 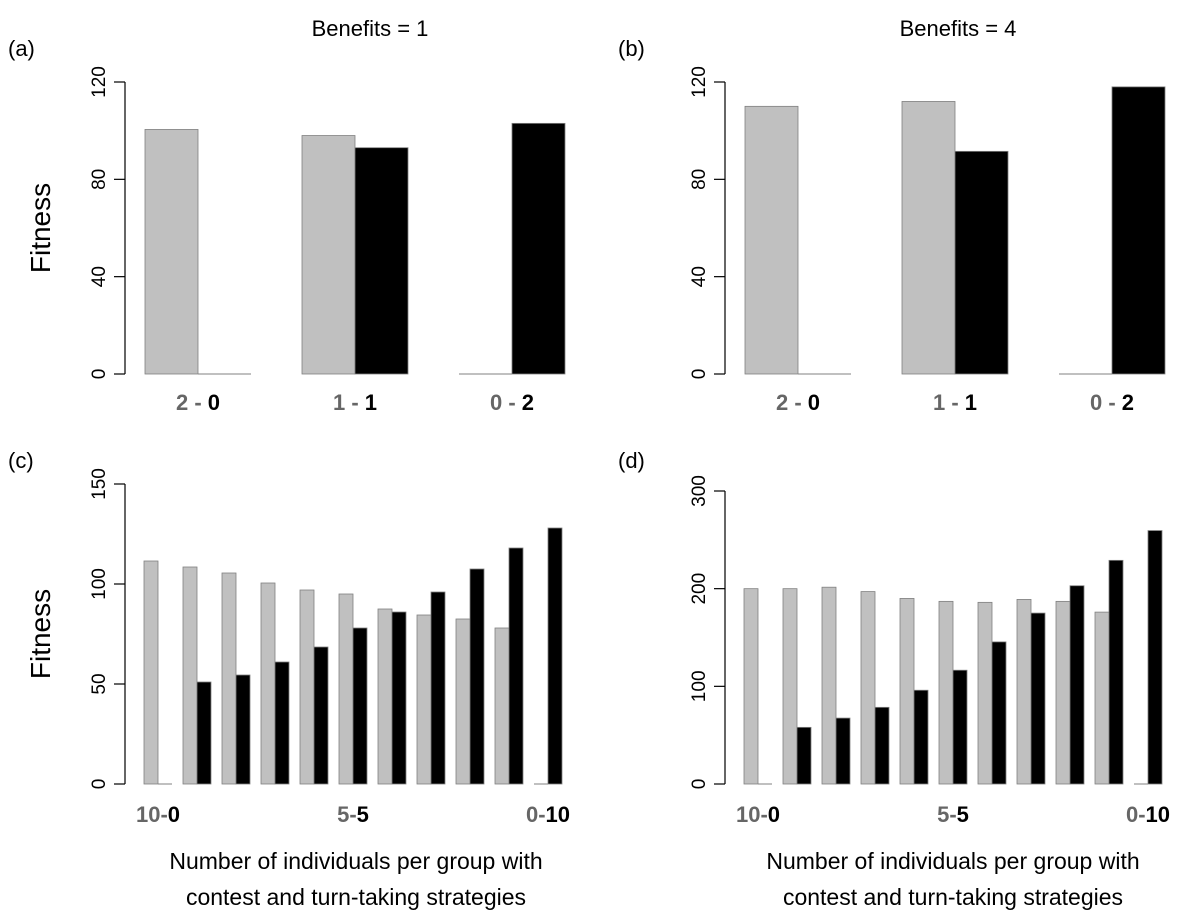 I want to click on panel-label: (a), so click(x=21, y=48).